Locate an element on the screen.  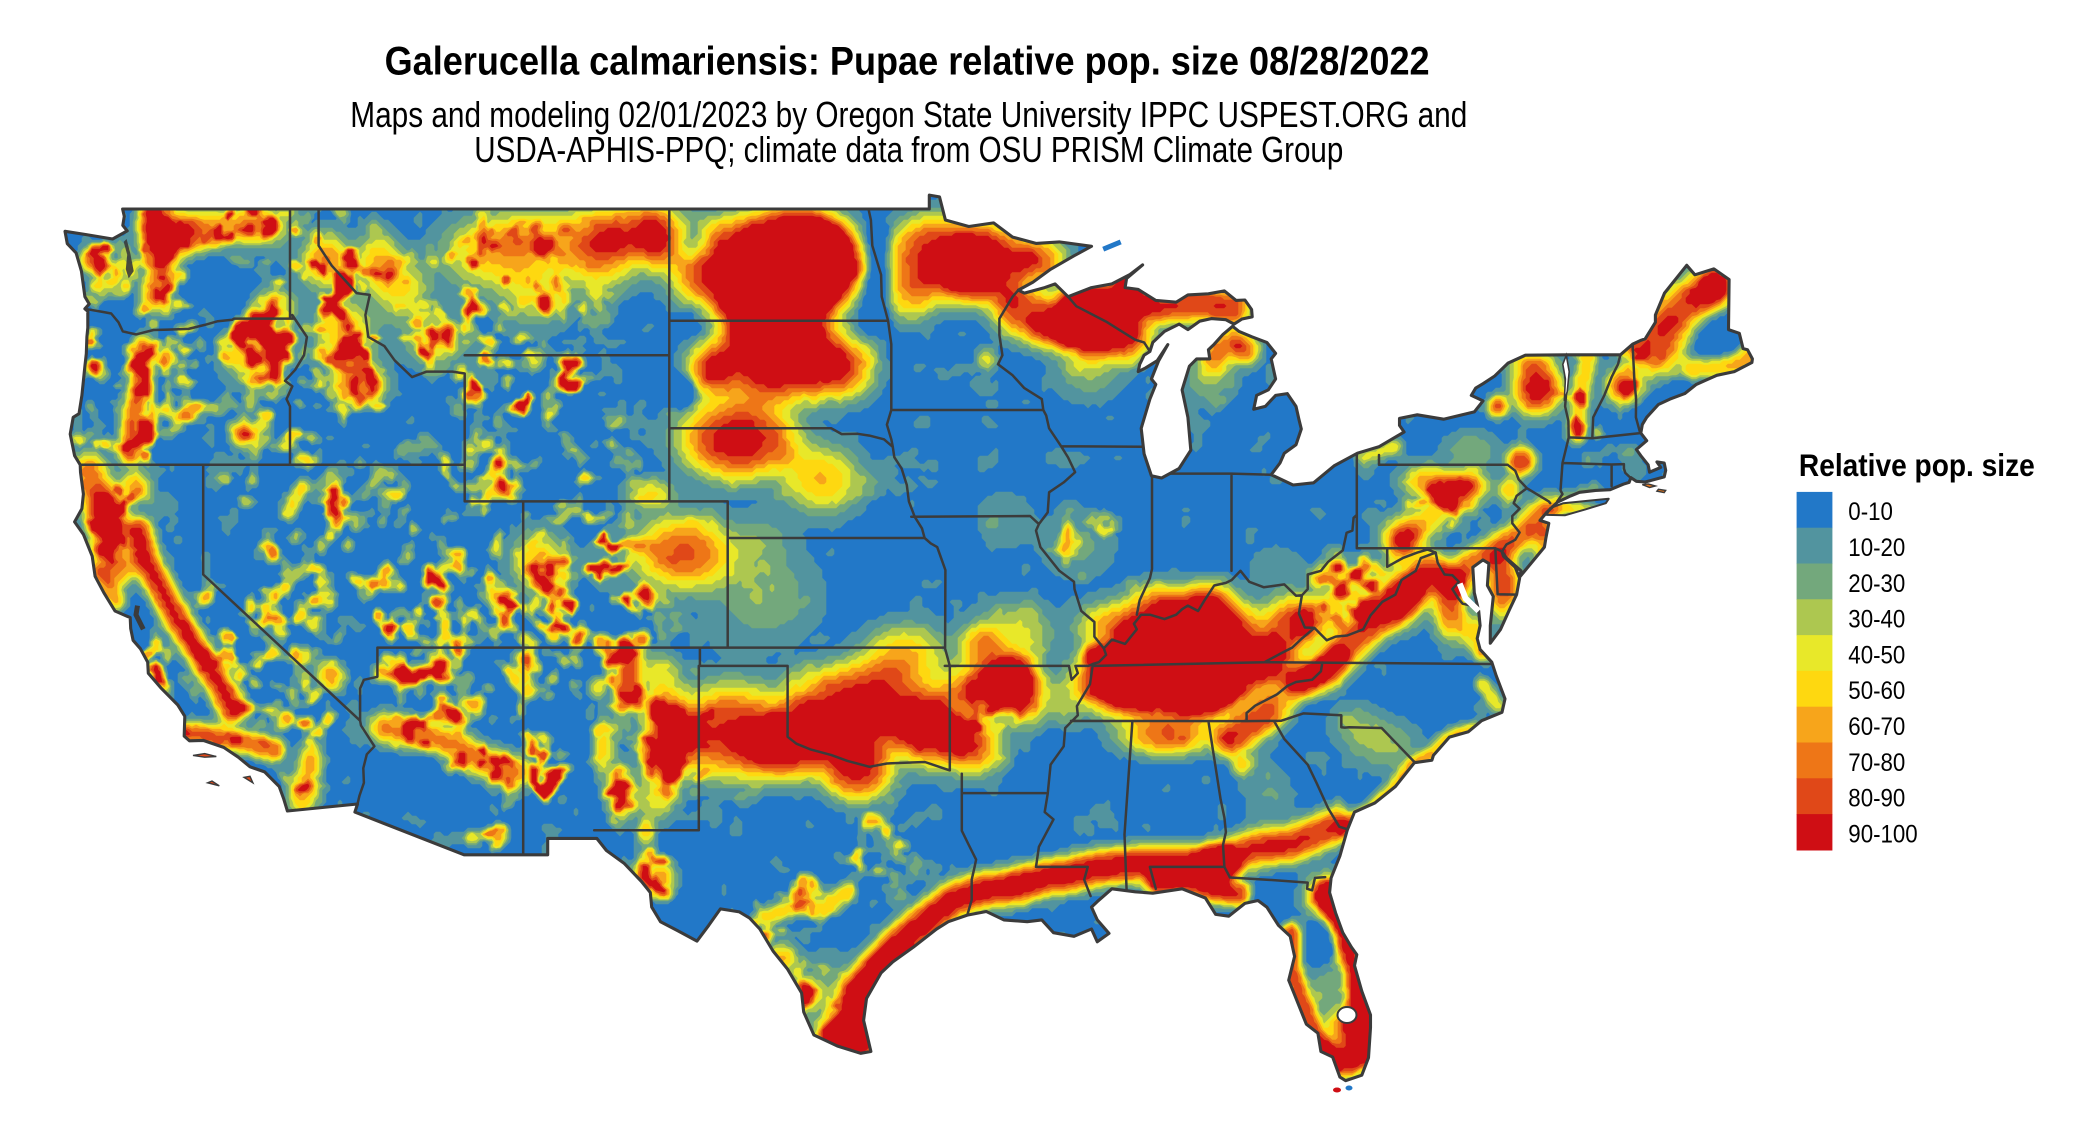
svg-text: 20-30 is located at coordinates (1876, 584).